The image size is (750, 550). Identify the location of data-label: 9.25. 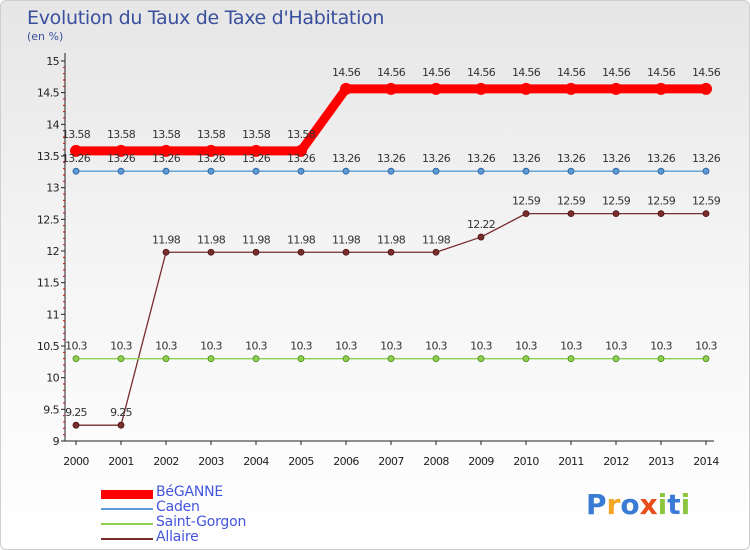
(121, 412).